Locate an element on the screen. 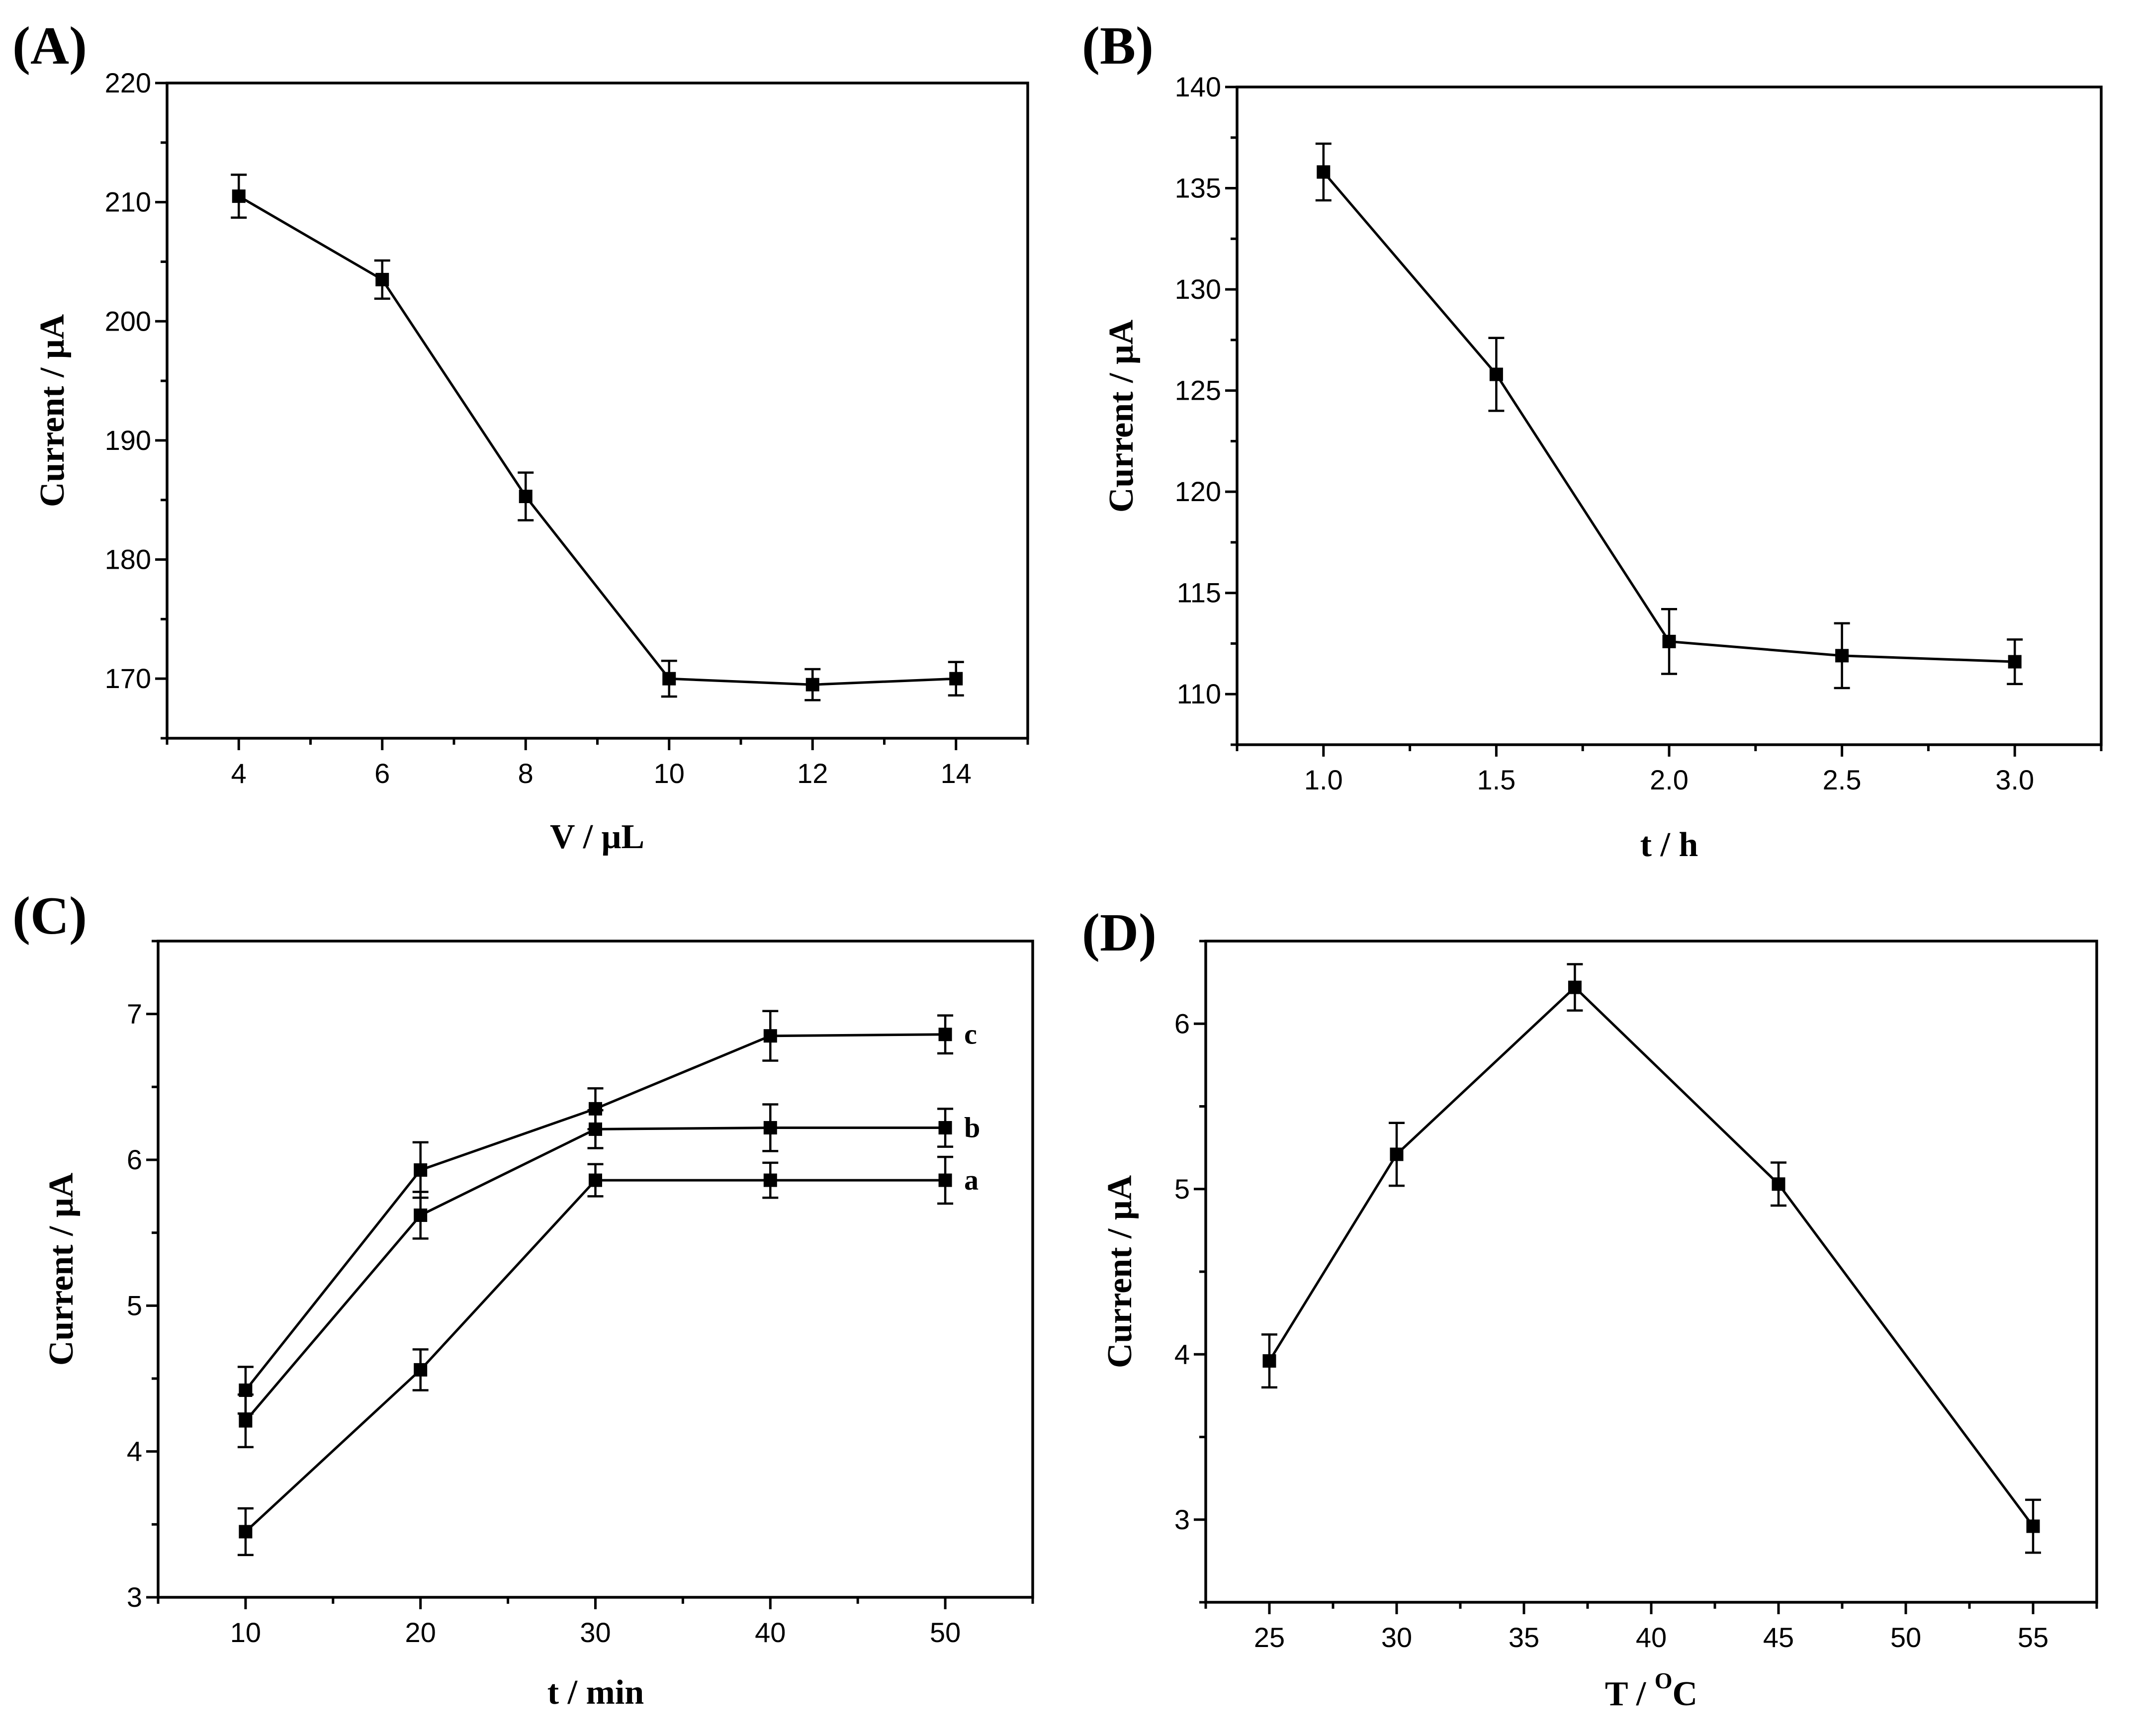 This screenshot has width=2137, height=1736. panel-d-x-tick-label: 50 is located at coordinates (1905, 1637).